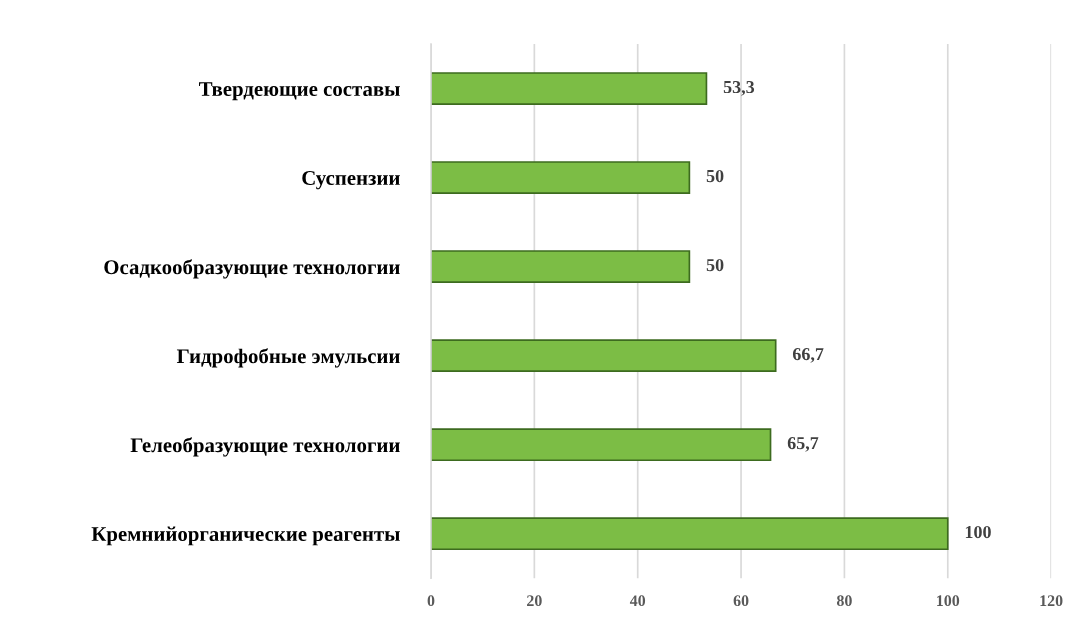 The image size is (1087, 621). I want to click on data-label: 100, so click(978, 532).